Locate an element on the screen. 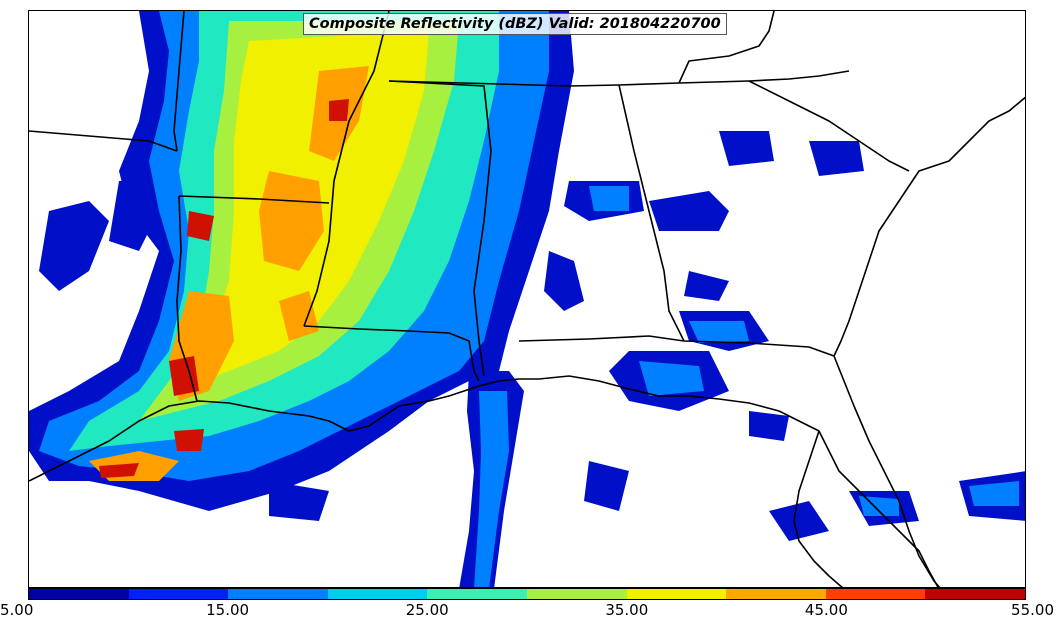  colorbar-tick-label: 55.00 is located at coordinates (1032, 610).